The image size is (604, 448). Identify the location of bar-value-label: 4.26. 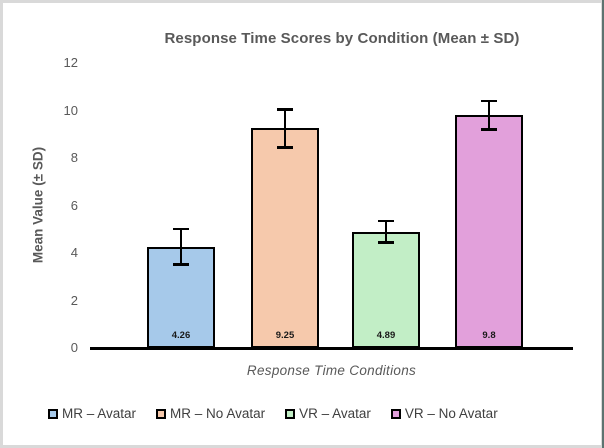
(181, 335).